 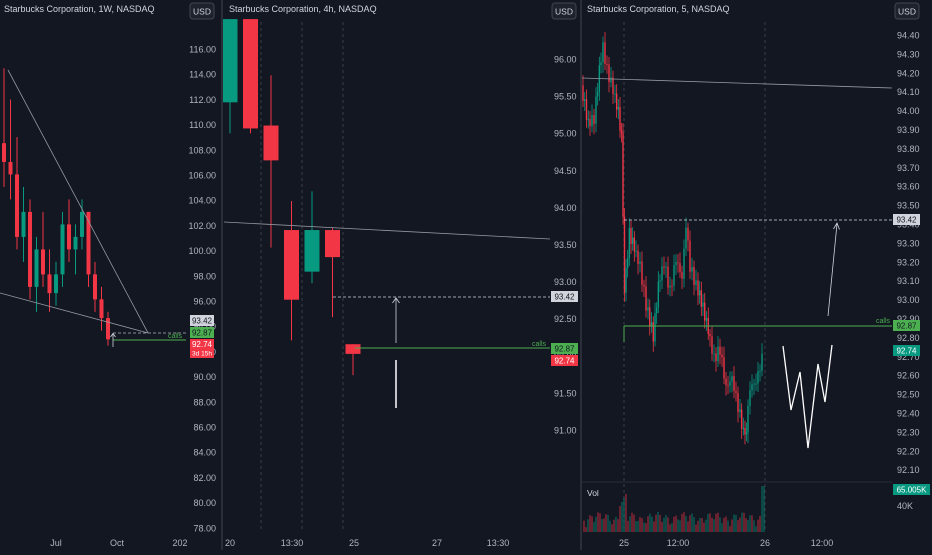 What do you see at coordinates (564, 348) in the screenshot?
I see `4h-calls-badge` at bounding box center [564, 348].